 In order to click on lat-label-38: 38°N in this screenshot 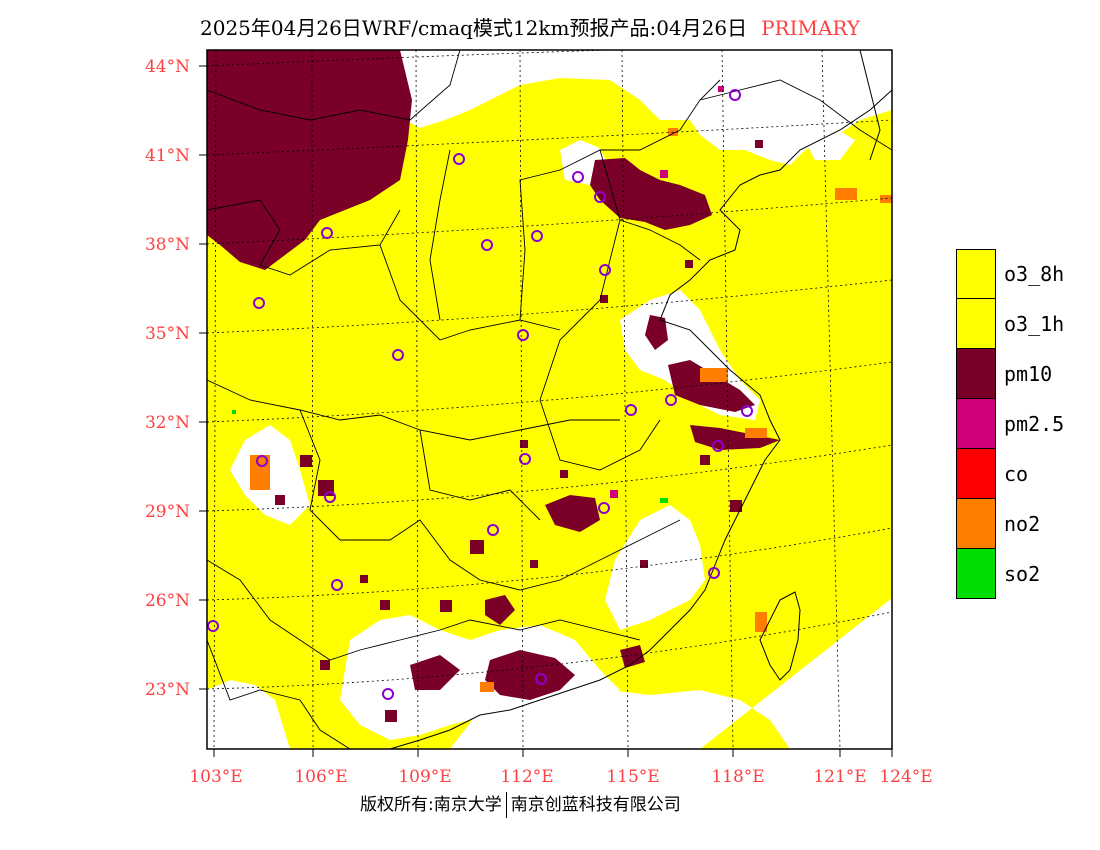, I will do `click(167, 245)`.